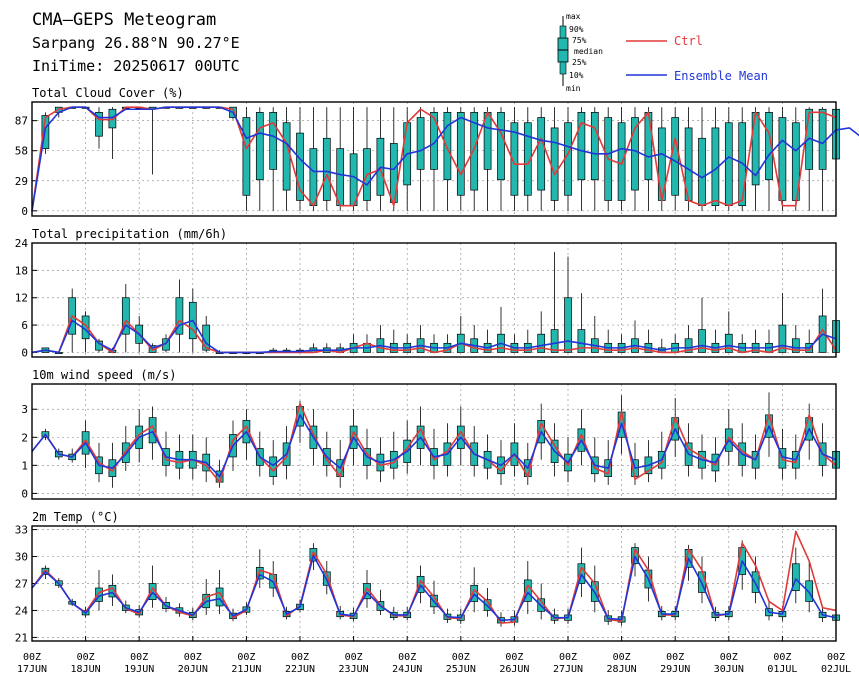 The image size is (859, 681). What do you see at coordinates (24, 465) in the screenshot?
I see `y-tick-label: 1` at bounding box center [24, 465].